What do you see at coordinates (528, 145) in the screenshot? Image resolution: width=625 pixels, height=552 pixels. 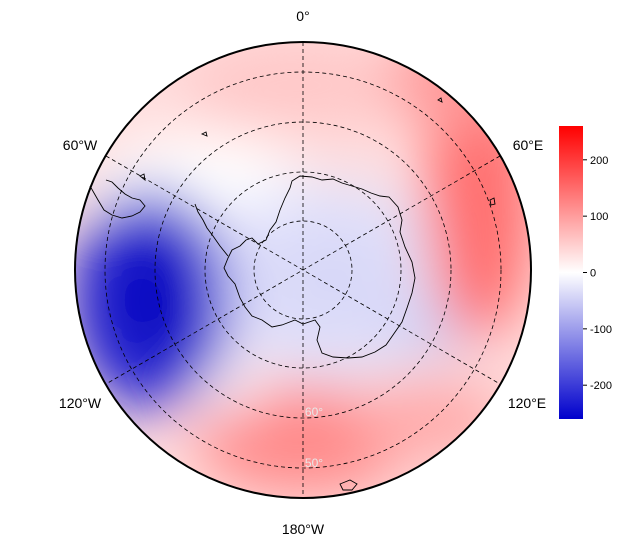 I see `lon-label-60e: 60°E` at bounding box center [528, 145].